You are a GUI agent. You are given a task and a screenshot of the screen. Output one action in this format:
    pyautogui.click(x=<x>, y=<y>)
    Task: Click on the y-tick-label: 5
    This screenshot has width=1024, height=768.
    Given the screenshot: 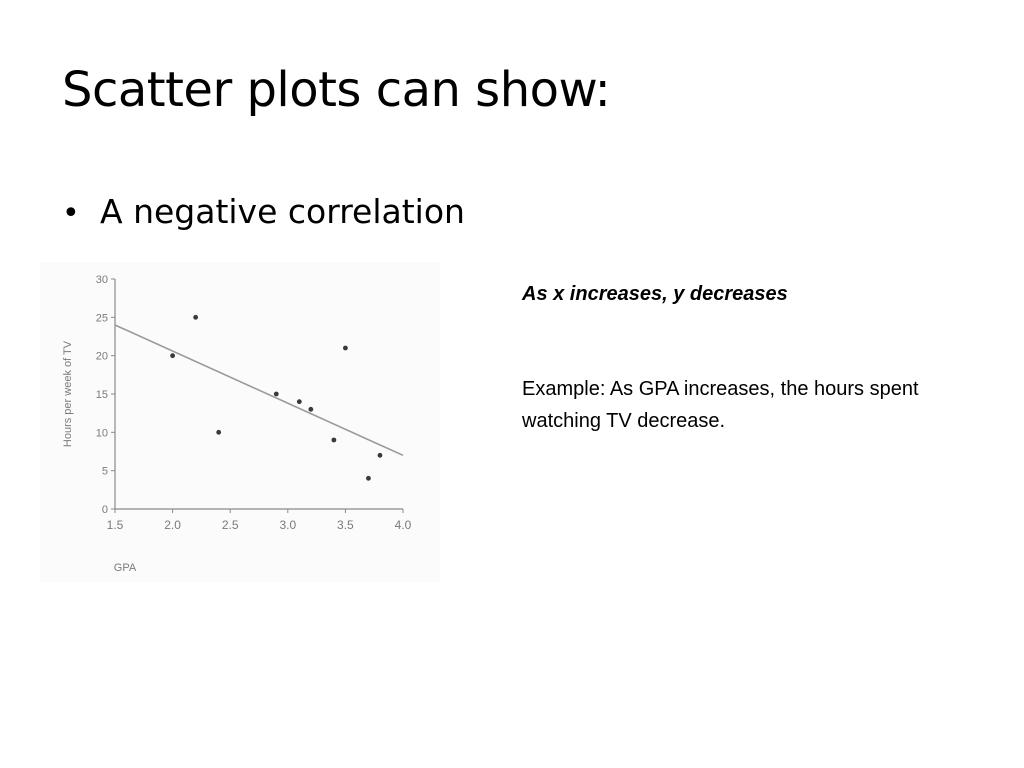 What is the action you would take?
    pyautogui.click(x=105, y=472)
    